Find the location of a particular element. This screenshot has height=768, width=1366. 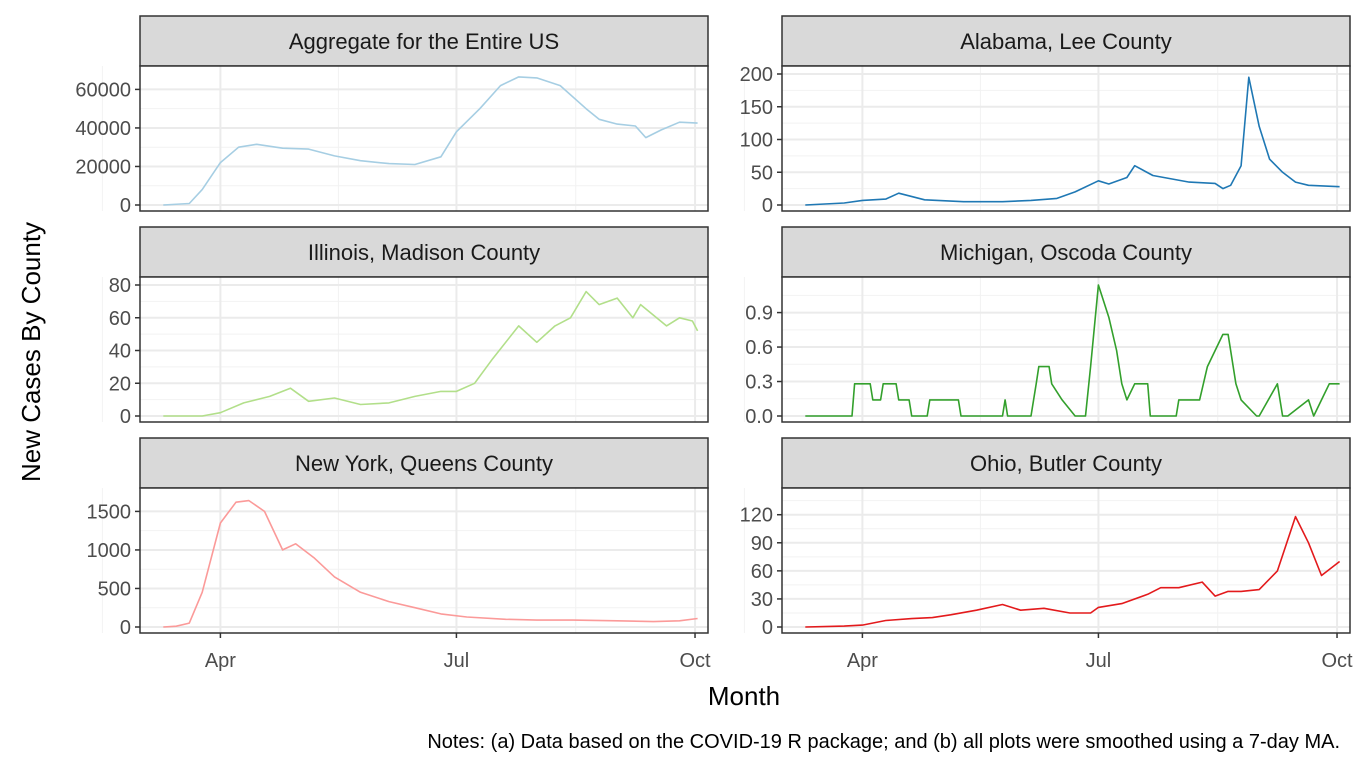

y-tick-label: 40 is located at coordinates (120, 352).